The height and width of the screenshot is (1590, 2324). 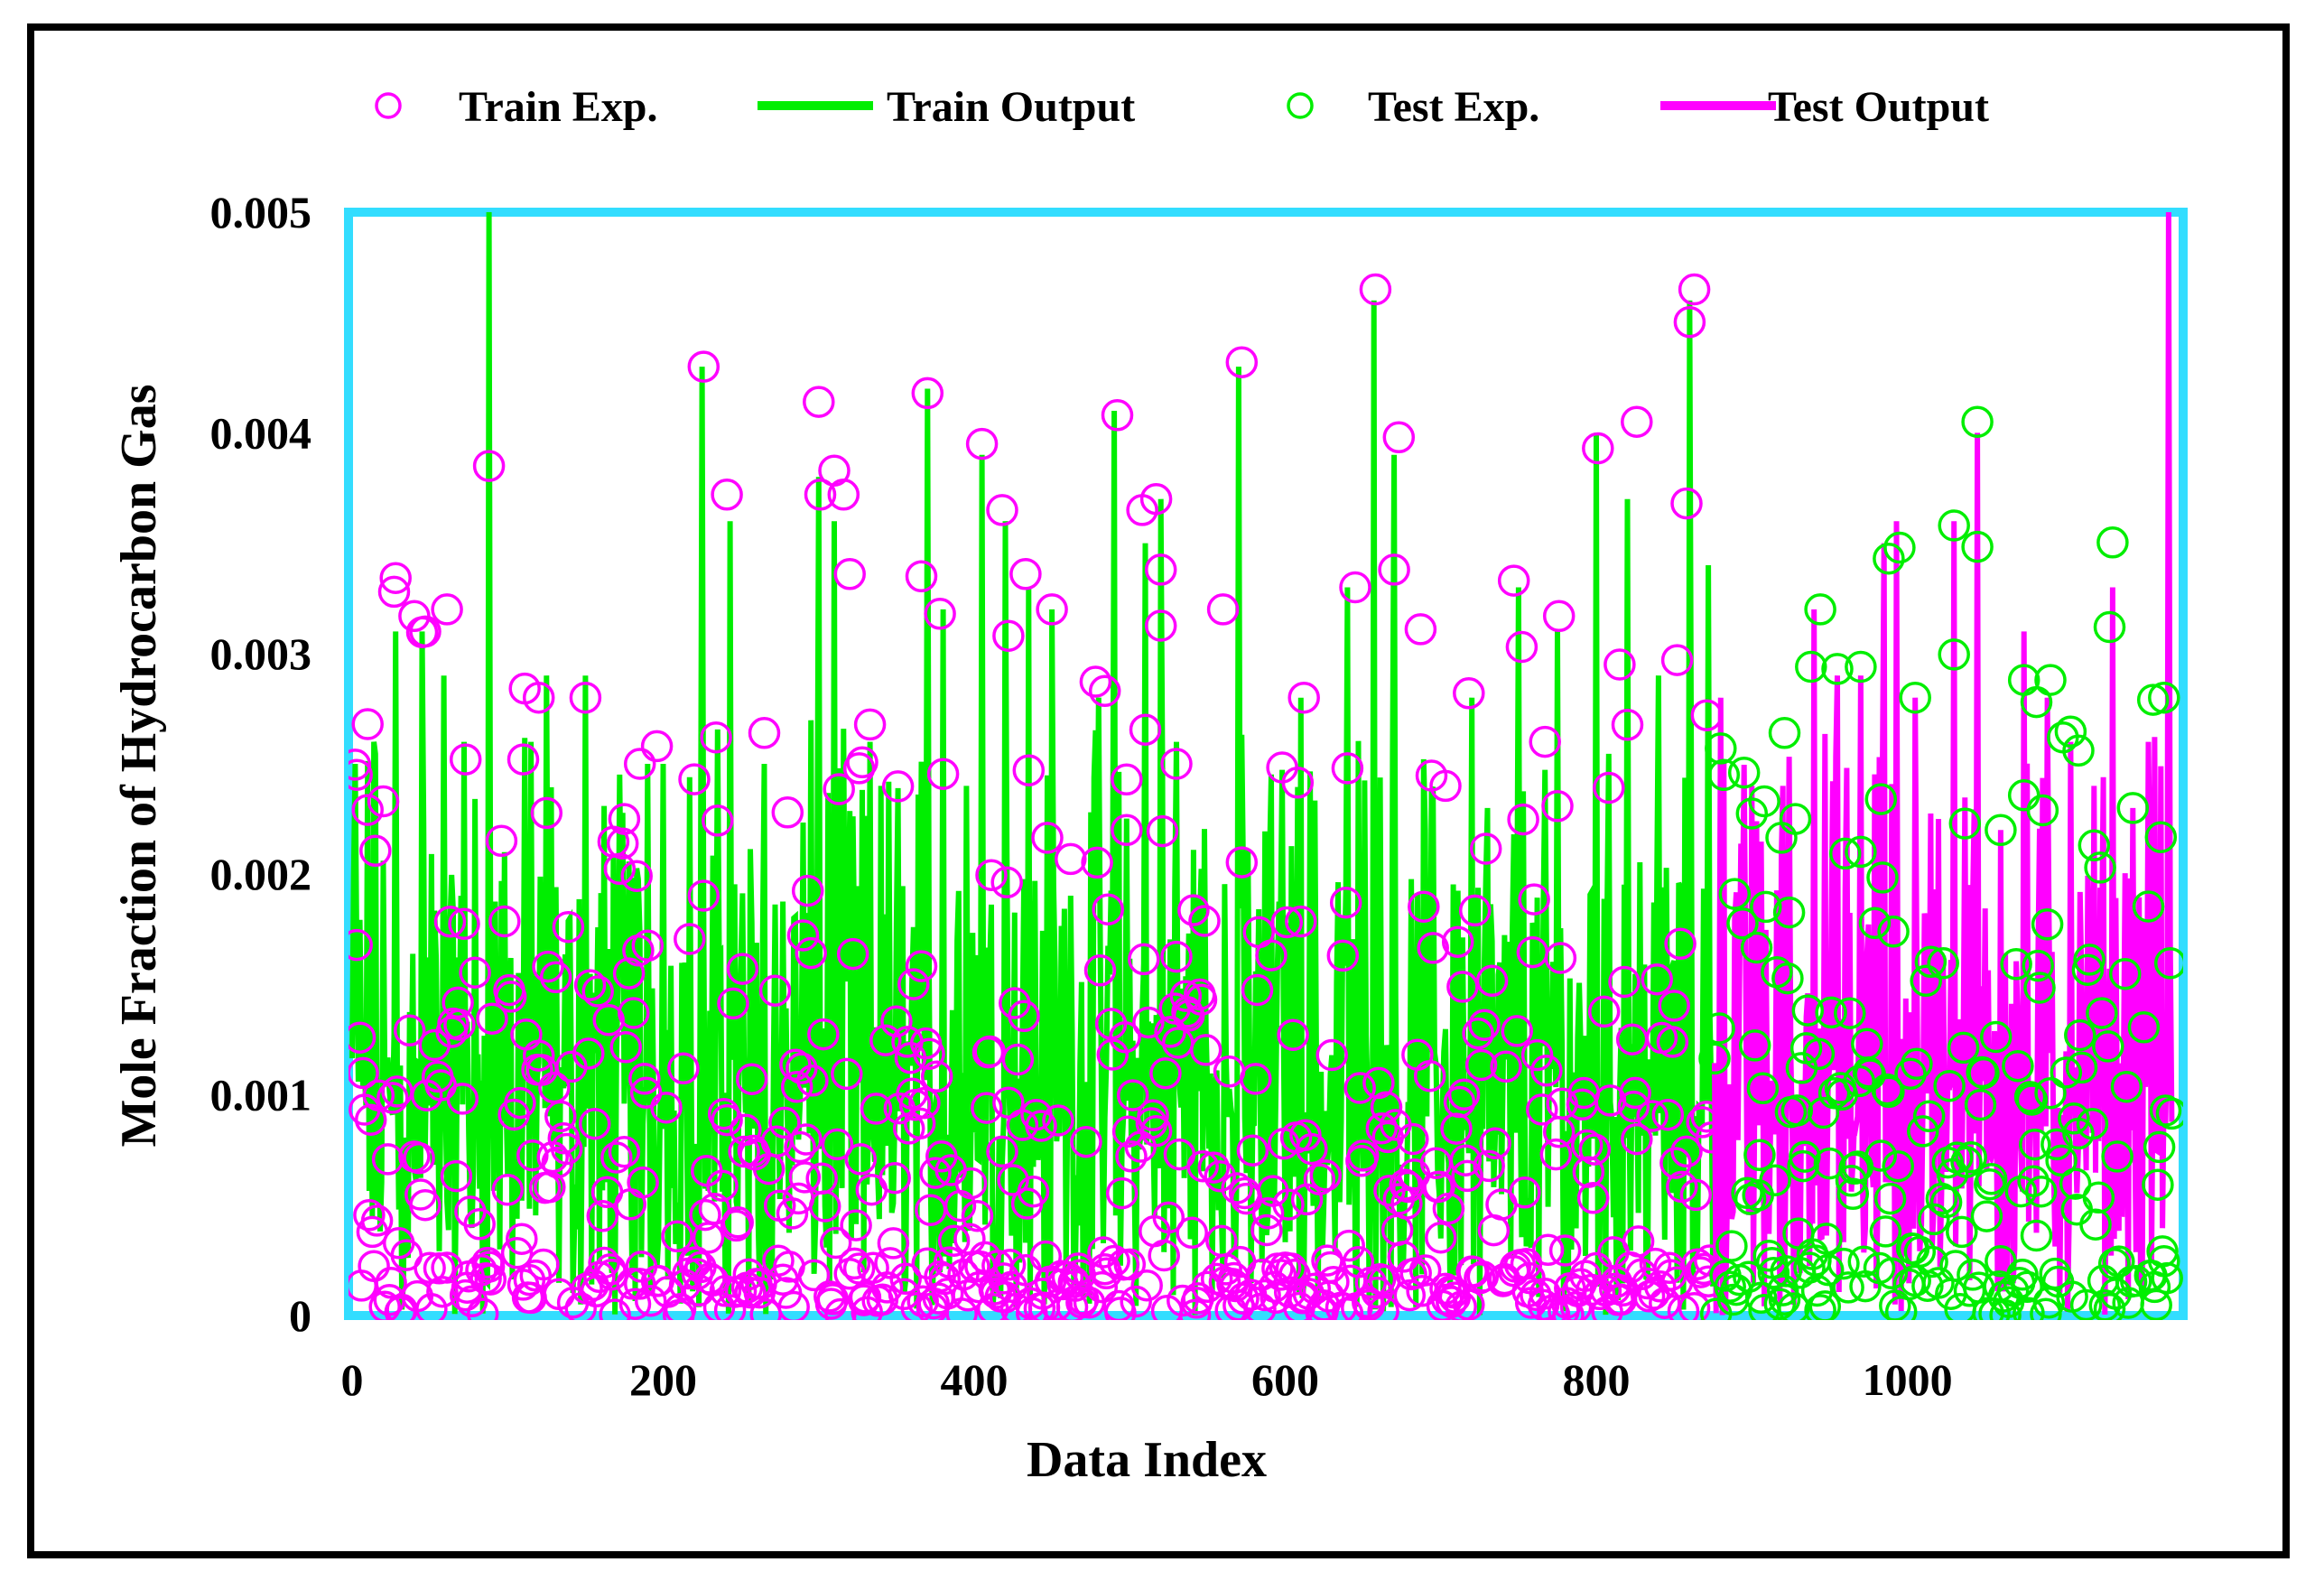 What do you see at coordinates (388, 106) in the screenshot?
I see `legend-marker-circle` at bounding box center [388, 106].